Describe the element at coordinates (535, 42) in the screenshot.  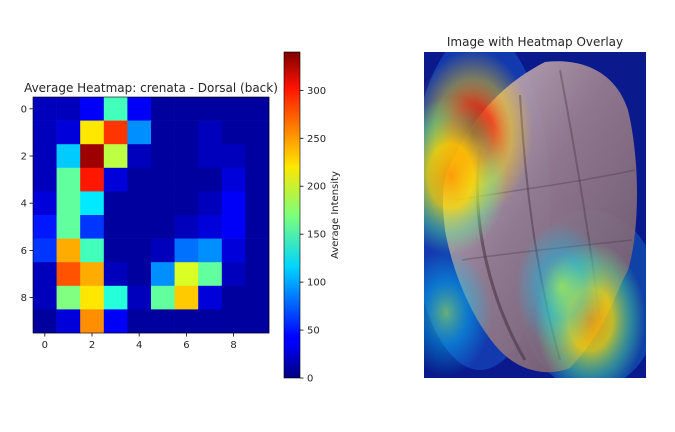
I see `overlay-title: Image with Heatmap Overlay` at that location.